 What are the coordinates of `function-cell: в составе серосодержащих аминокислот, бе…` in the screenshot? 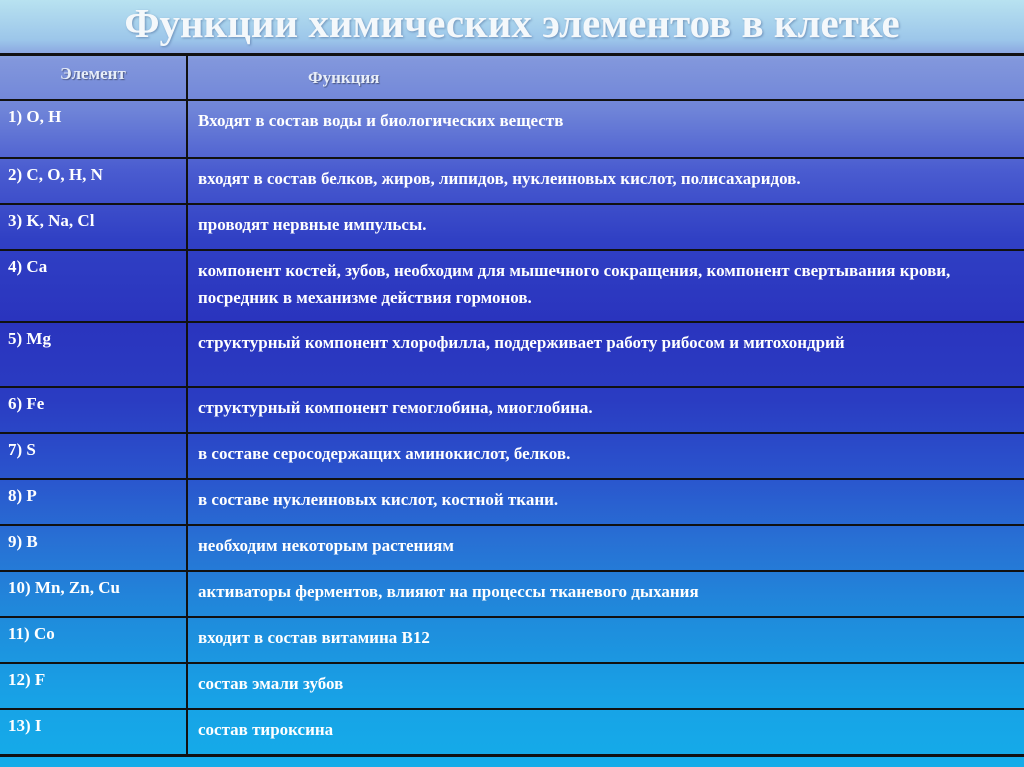 It's located at (384, 453).